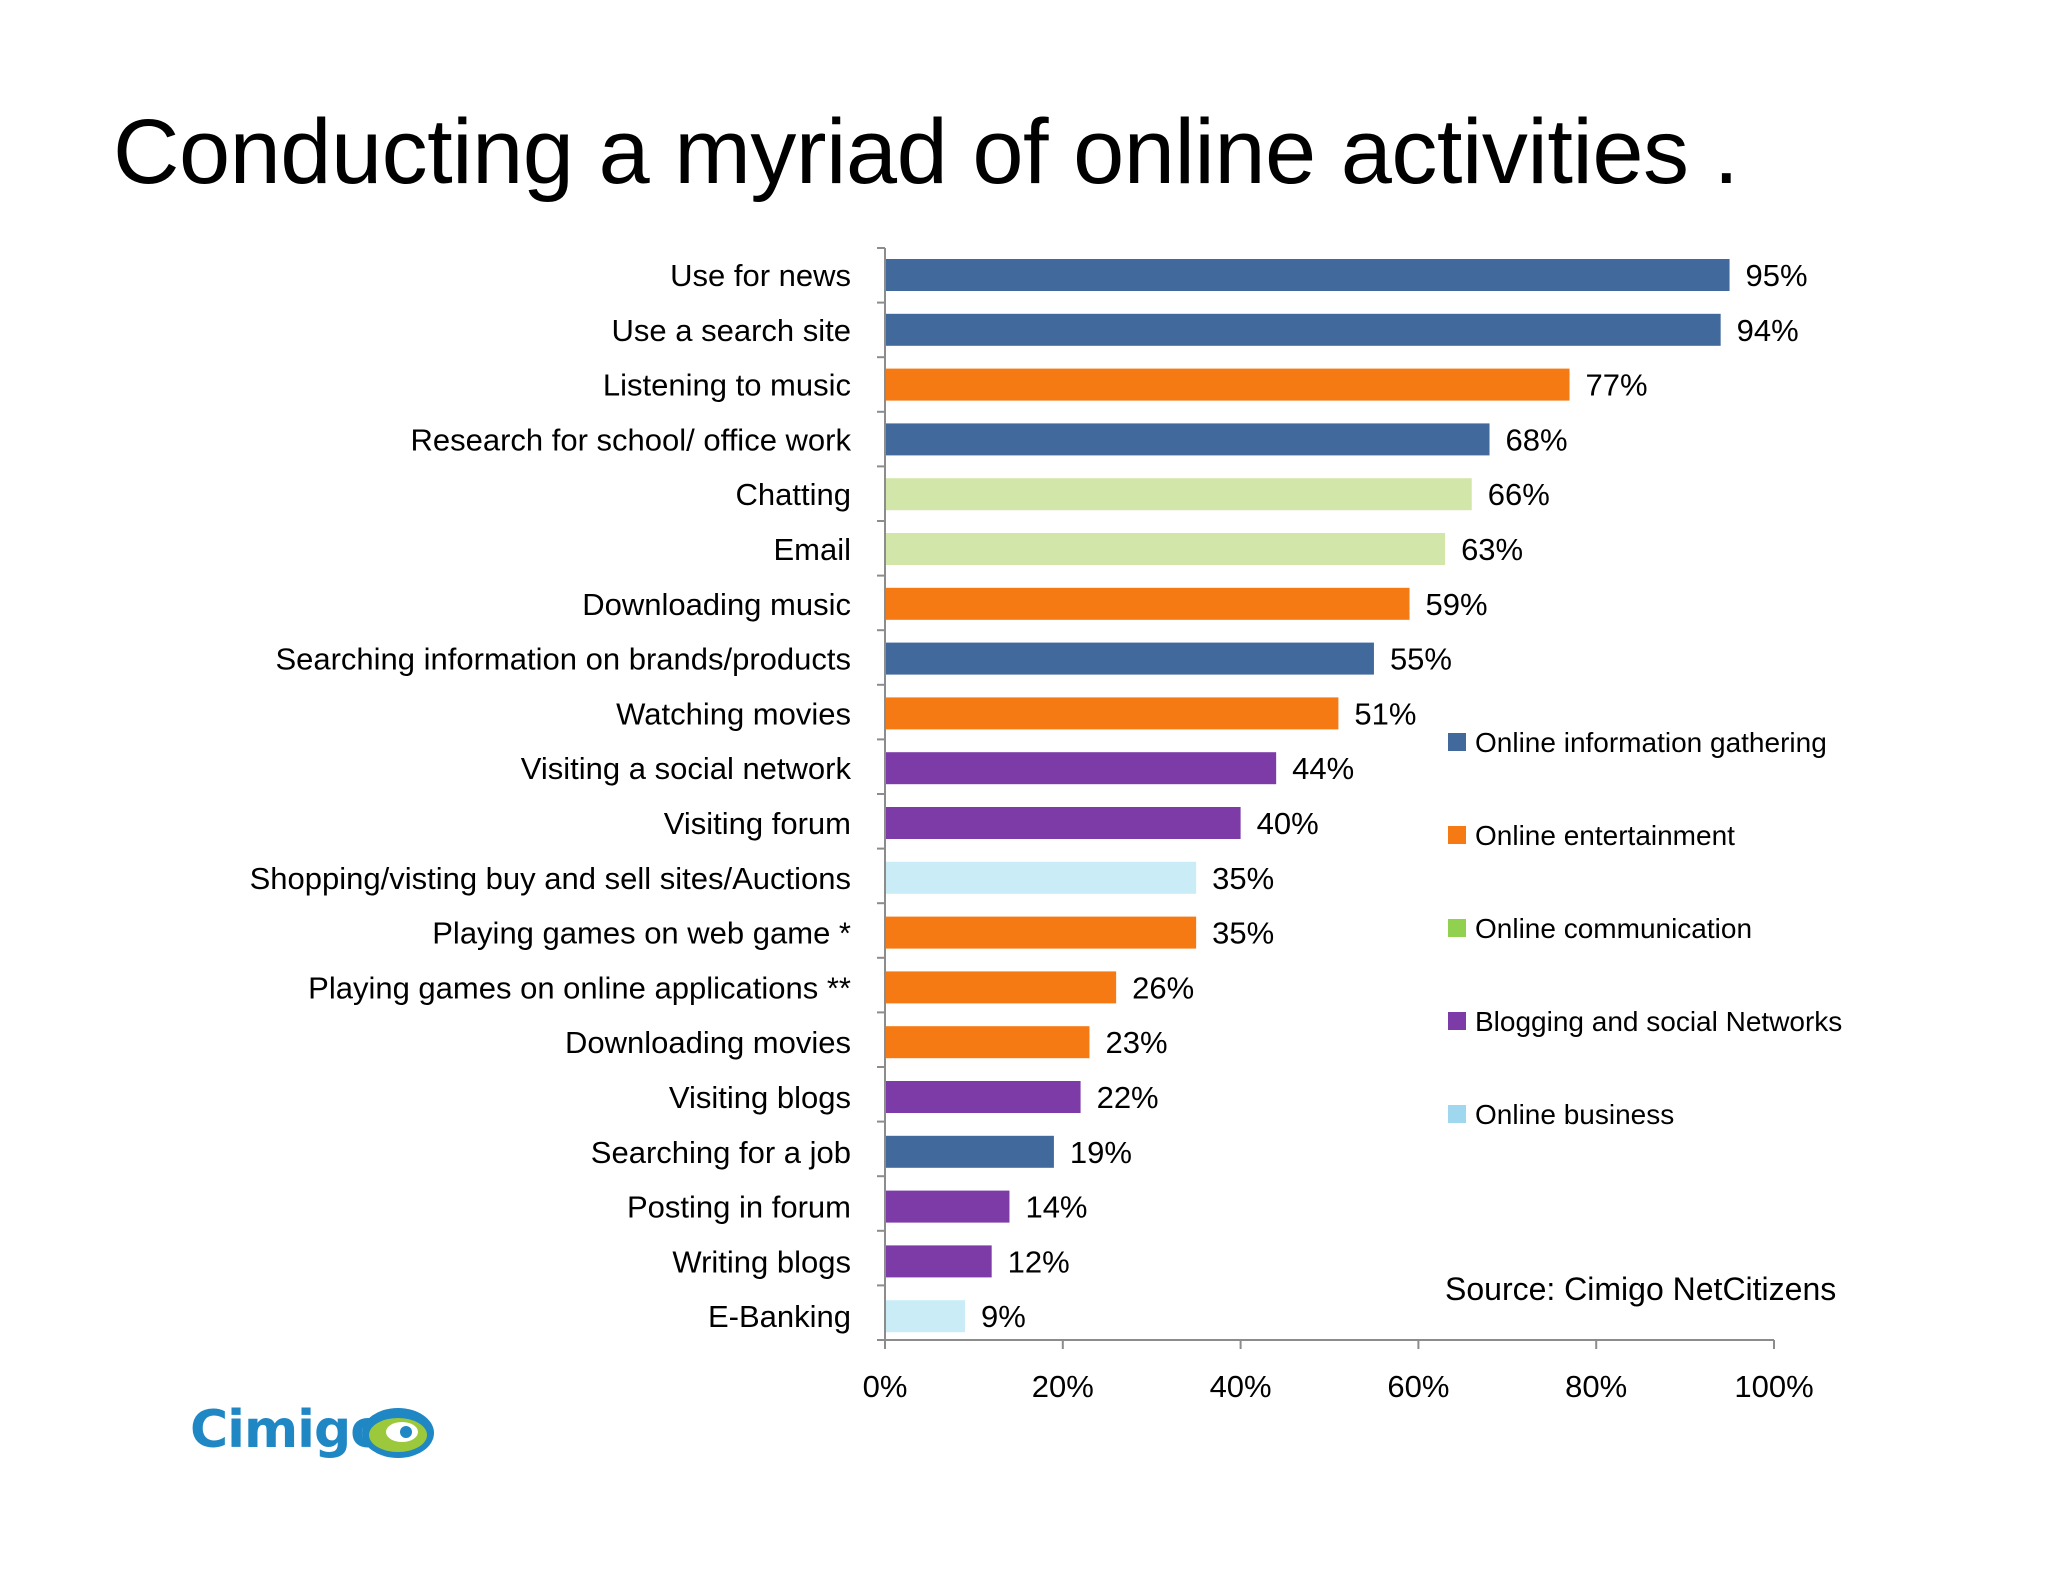 The width and height of the screenshot is (2048, 1582). What do you see at coordinates (732, 330) in the screenshot?
I see `category-label: Use a search site` at bounding box center [732, 330].